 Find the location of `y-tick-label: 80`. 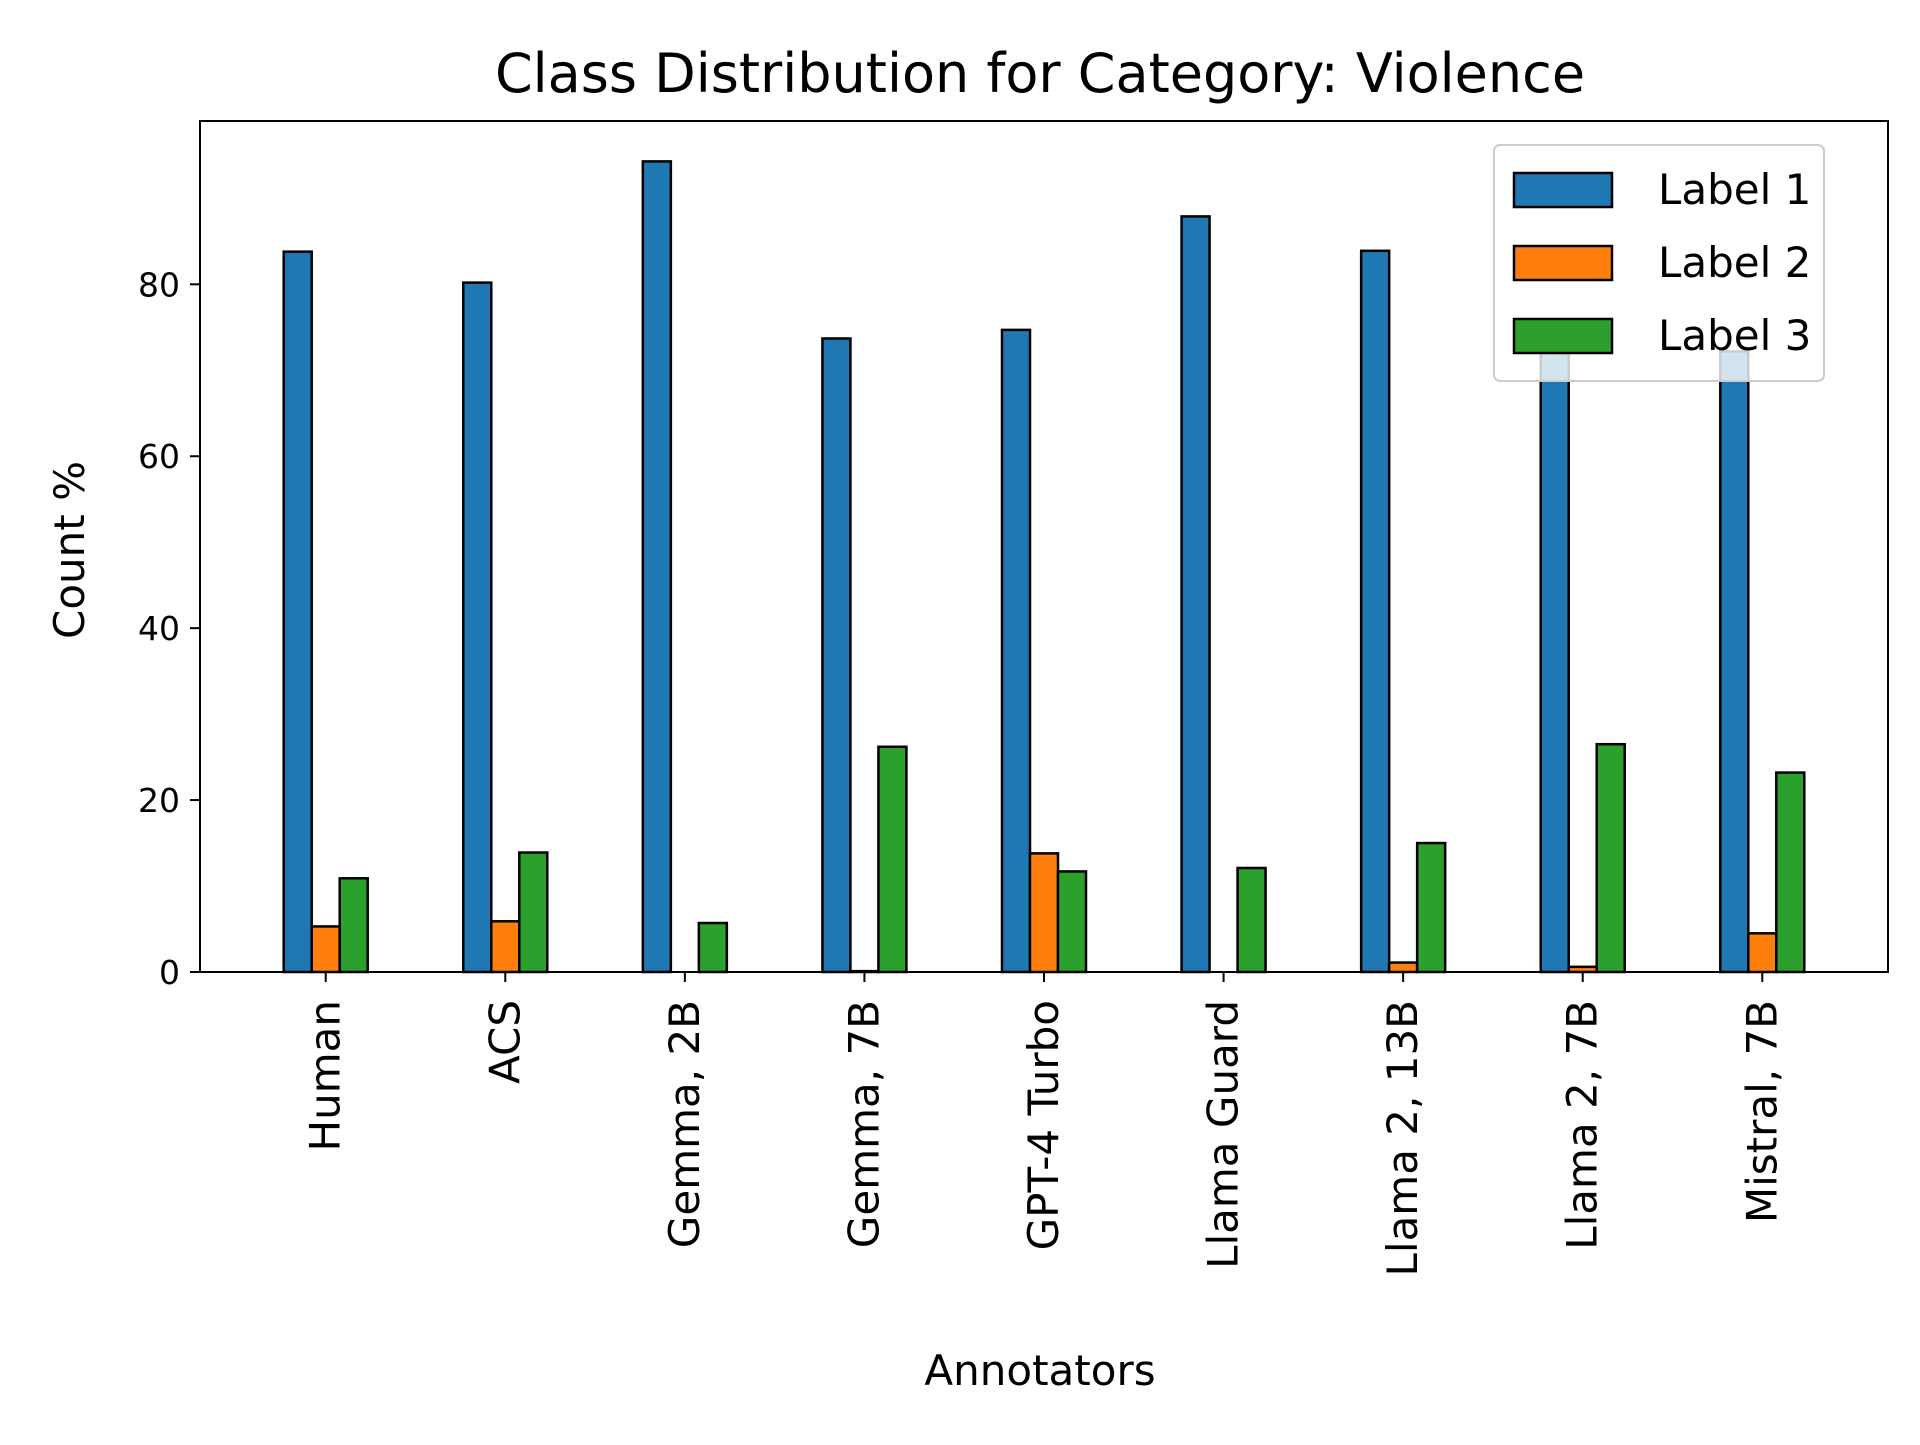

y-tick-label: 80 is located at coordinates (159, 284).